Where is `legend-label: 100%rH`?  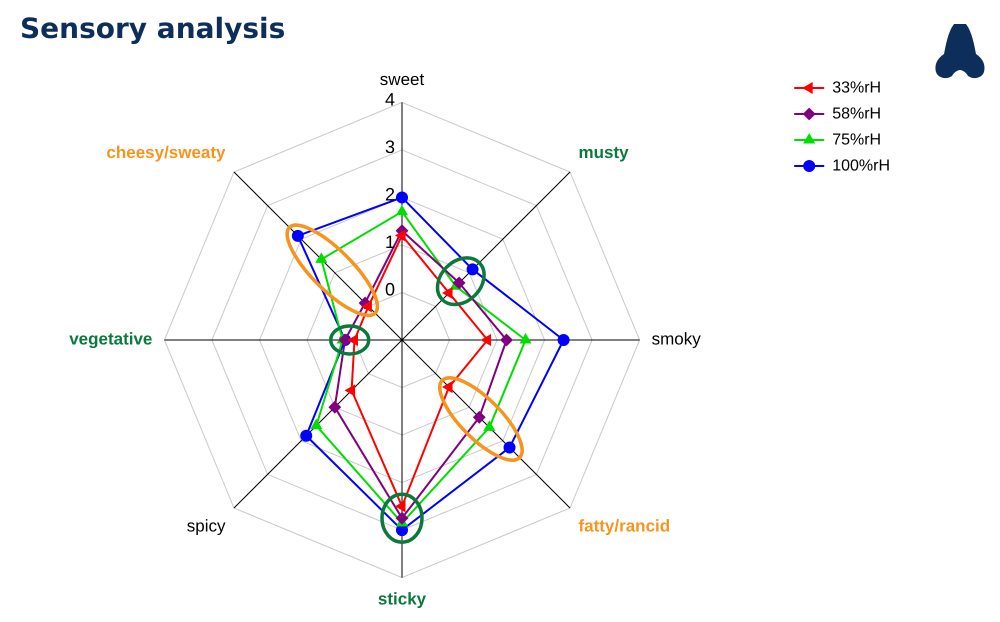
legend-label: 100%rH is located at coordinates (861, 165).